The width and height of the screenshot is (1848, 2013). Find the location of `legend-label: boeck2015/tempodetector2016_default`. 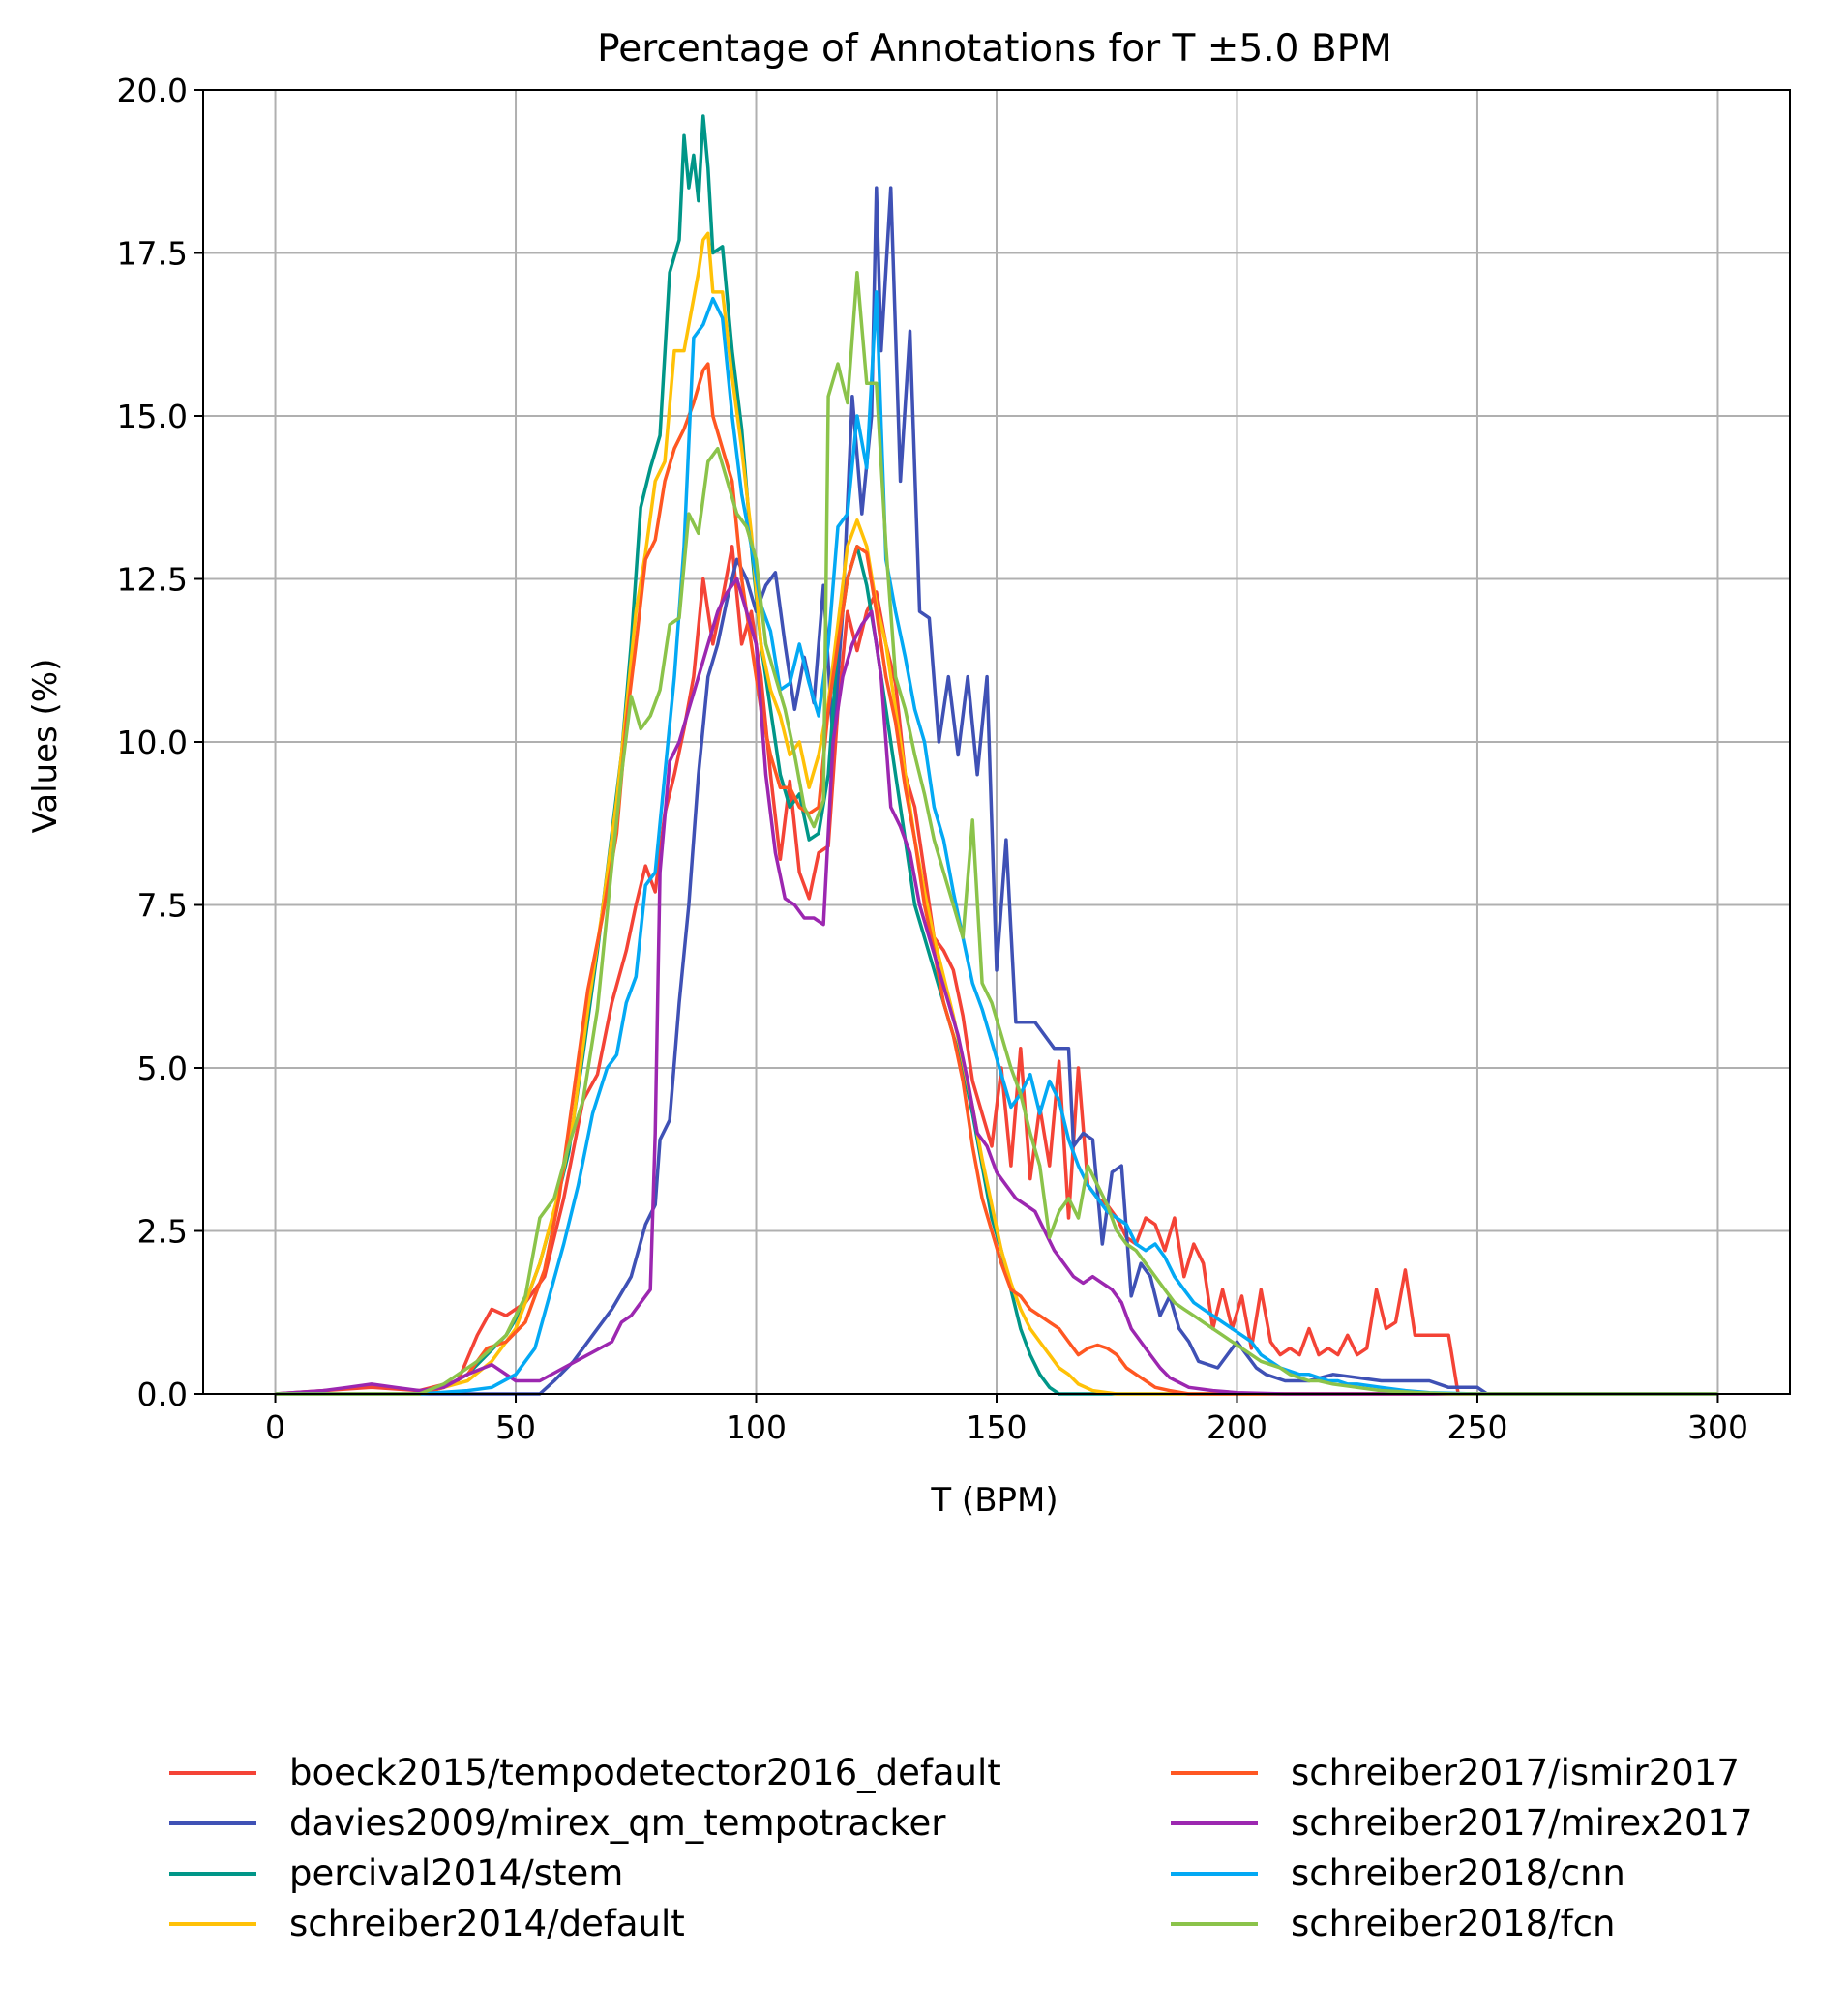

legend-label: boeck2015/tempodetector2016_default is located at coordinates (645, 1772).